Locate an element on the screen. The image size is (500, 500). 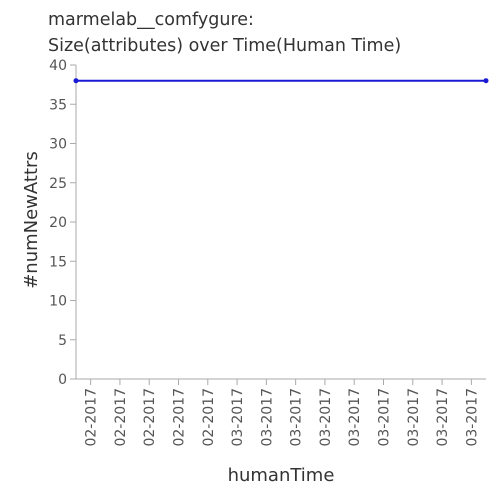
y-axis: 0 5 10 15 20 25 30 35 40 is located at coordinates (63, 223).